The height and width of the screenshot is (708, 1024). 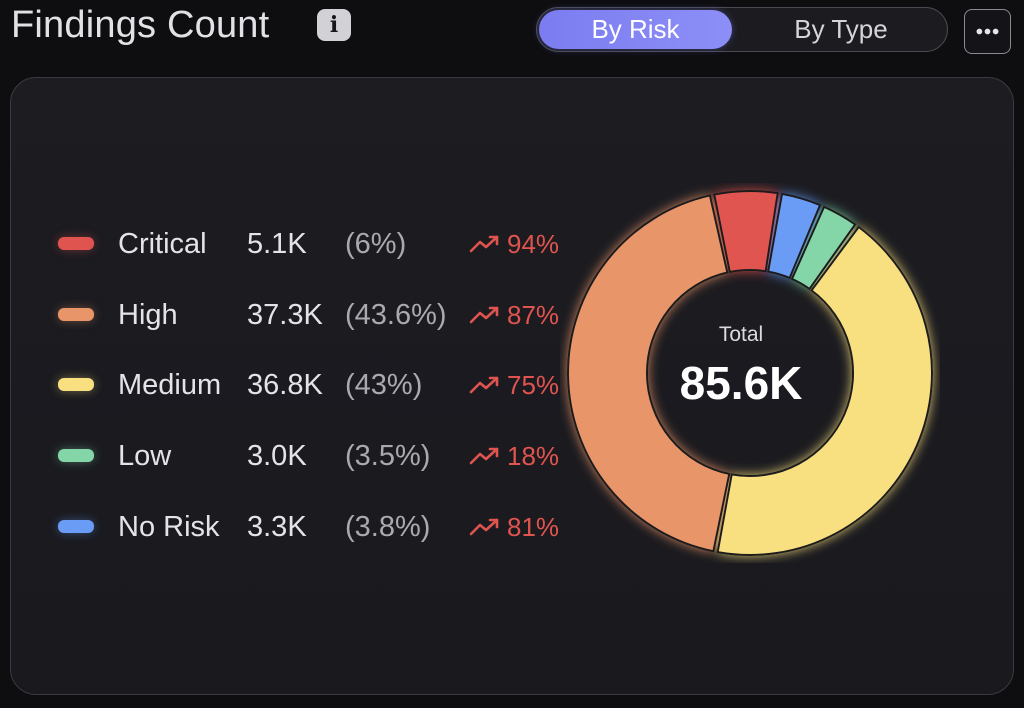 What do you see at coordinates (170, 385) in the screenshot?
I see `legend-label: Medium` at bounding box center [170, 385].